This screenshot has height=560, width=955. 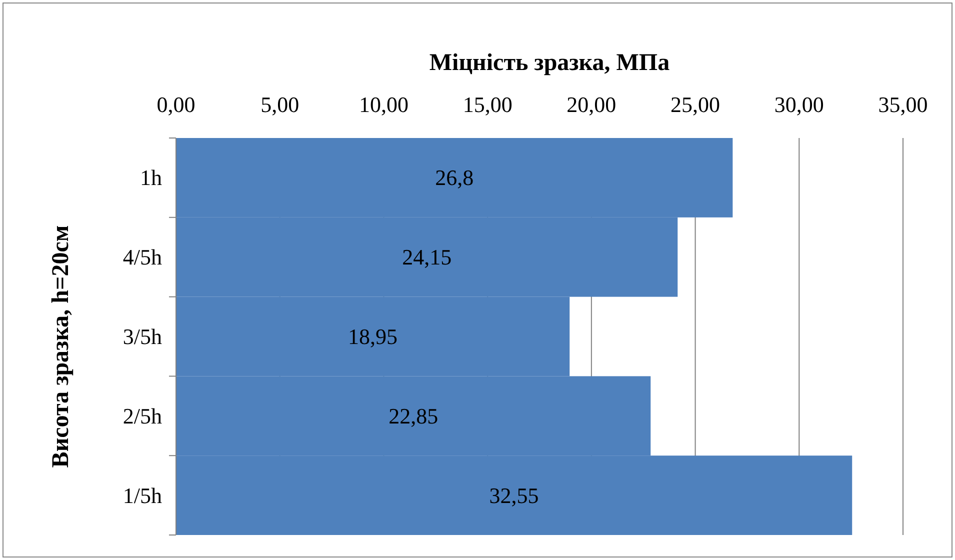 What do you see at coordinates (799, 104) in the screenshot?
I see `x-tick-label: 30,00` at bounding box center [799, 104].